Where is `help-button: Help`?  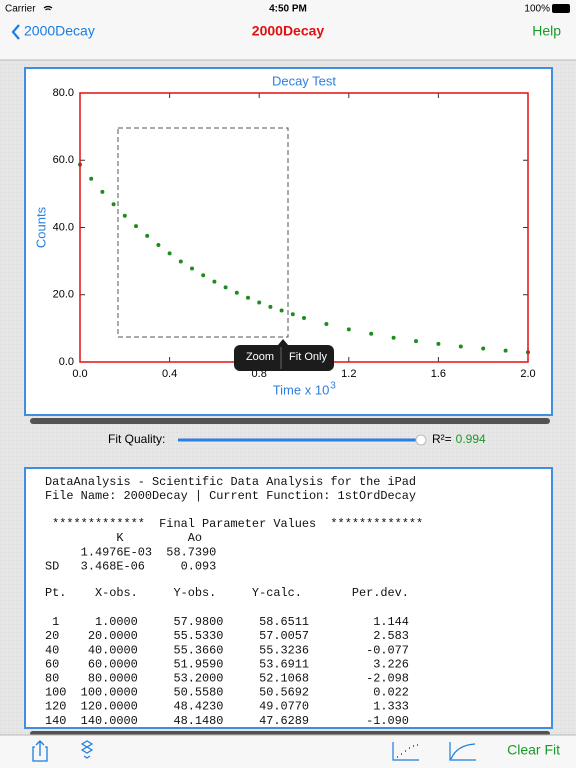 help-button: Help is located at coordinates (546, 31).